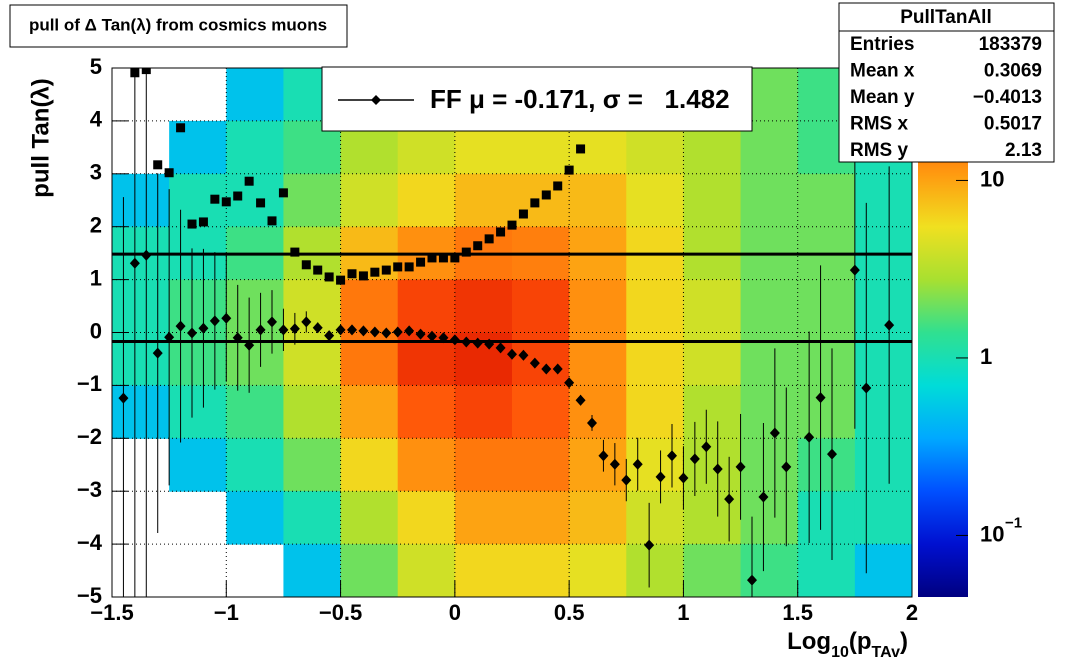 Image resolution: width=1076 pixels, height=664 pixels. I want to click on x-axis-title-part: (p, so click(860, 641).